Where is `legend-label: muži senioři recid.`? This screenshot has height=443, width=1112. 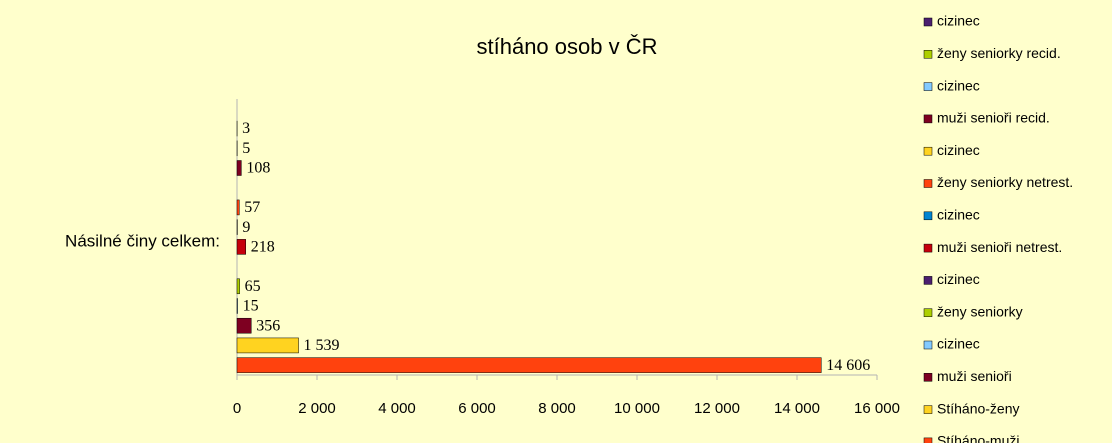
legend-label: muži senioři recid. is located at coordinates (993, 118).